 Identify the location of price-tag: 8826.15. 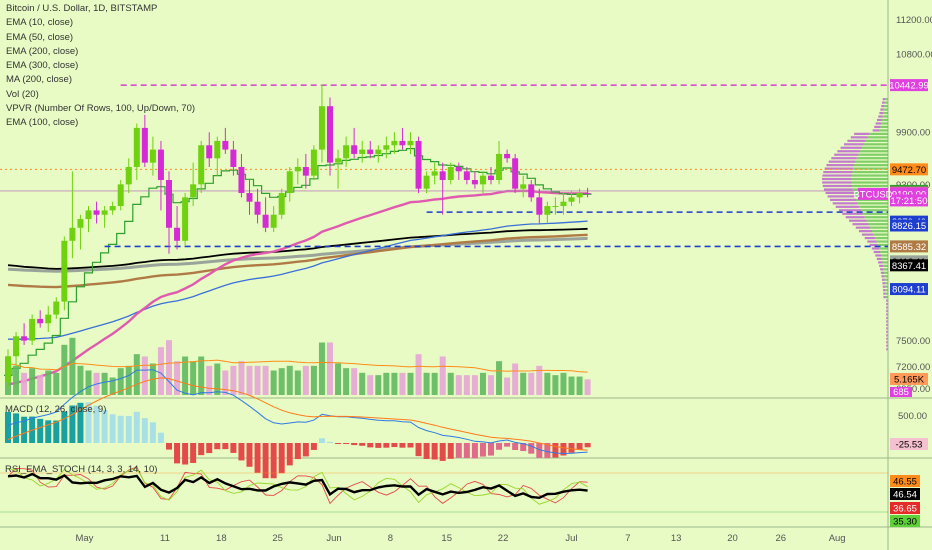
(909, 226).